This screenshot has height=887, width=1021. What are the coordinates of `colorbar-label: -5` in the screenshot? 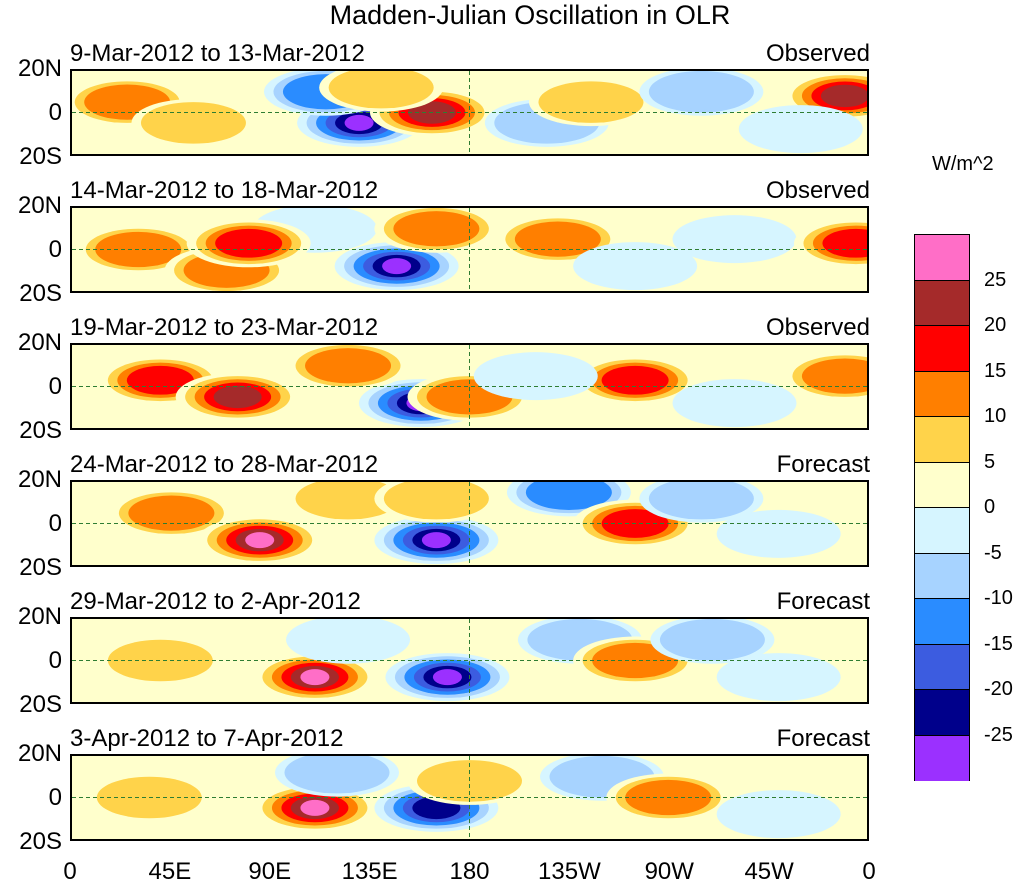 It's located at (993, 552).